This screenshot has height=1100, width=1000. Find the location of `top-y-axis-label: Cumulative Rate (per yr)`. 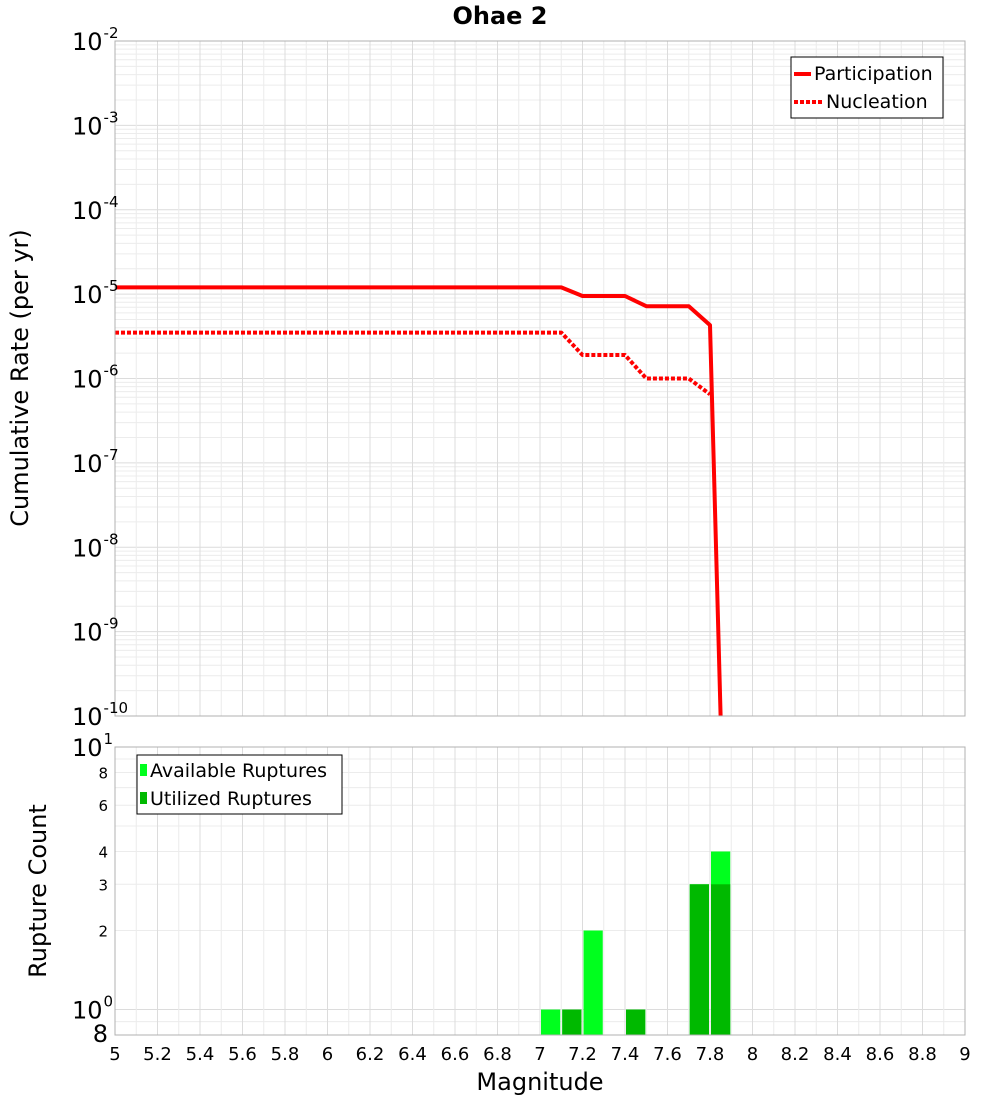

top-y-axis-label: Cumulative Rate (per yr) is located at coordinates (20, 378).